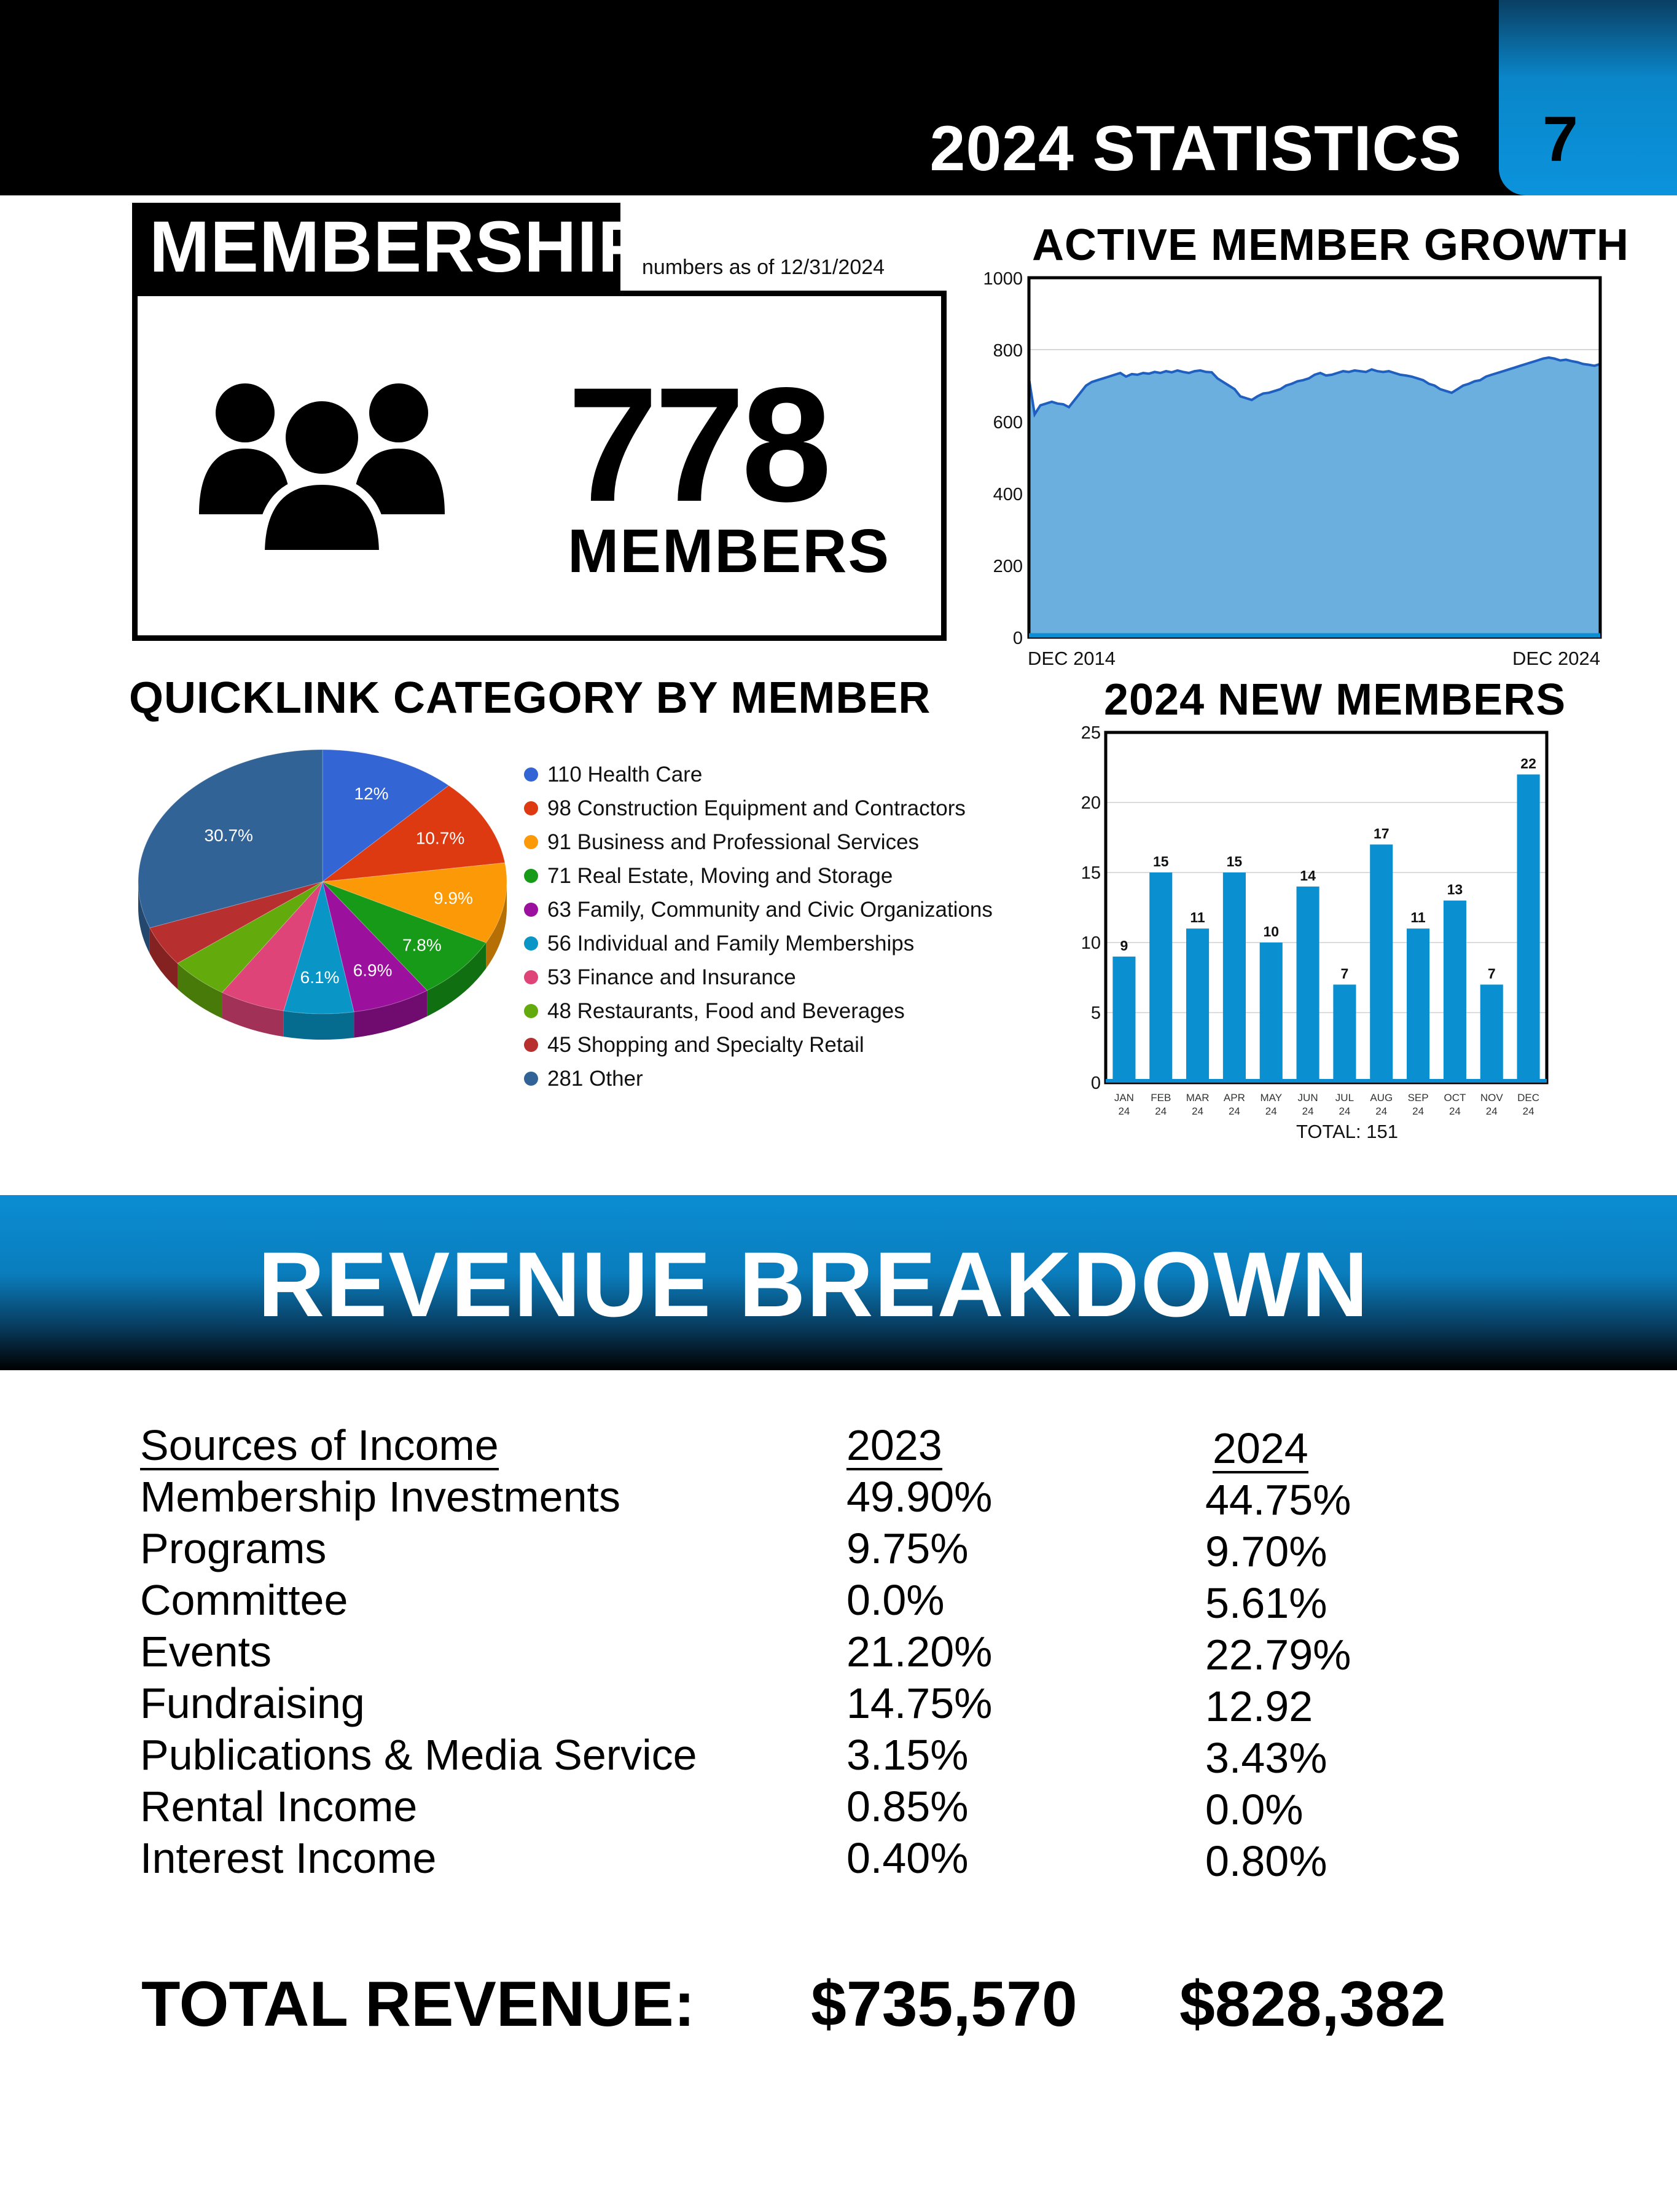 This screenshot has height=2212, width=1677. I want to click on bar-value-label: 9, so click(1124, 946).